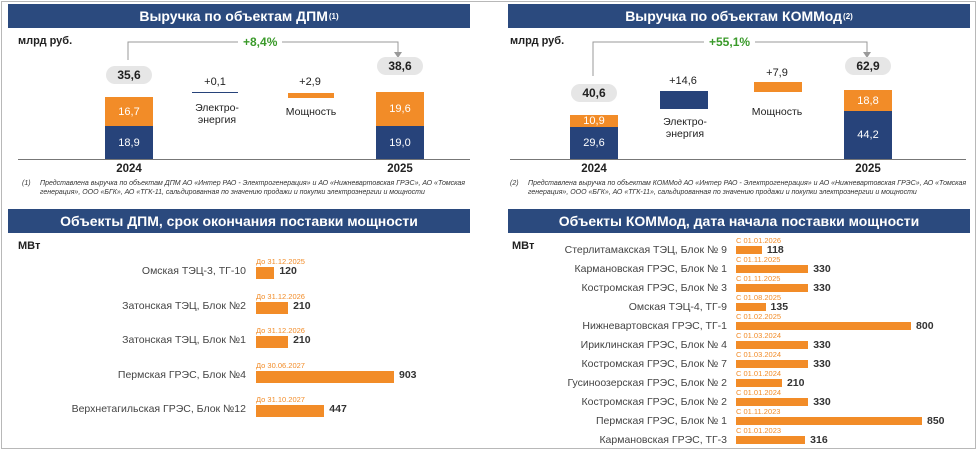 The width and height of the screenshot is (977, 450). What do you see at coordinates (759, 316) in the screenshot?
I see `kommod-object-date-4: С 01.02.2025` at bounding box center [759, 316].